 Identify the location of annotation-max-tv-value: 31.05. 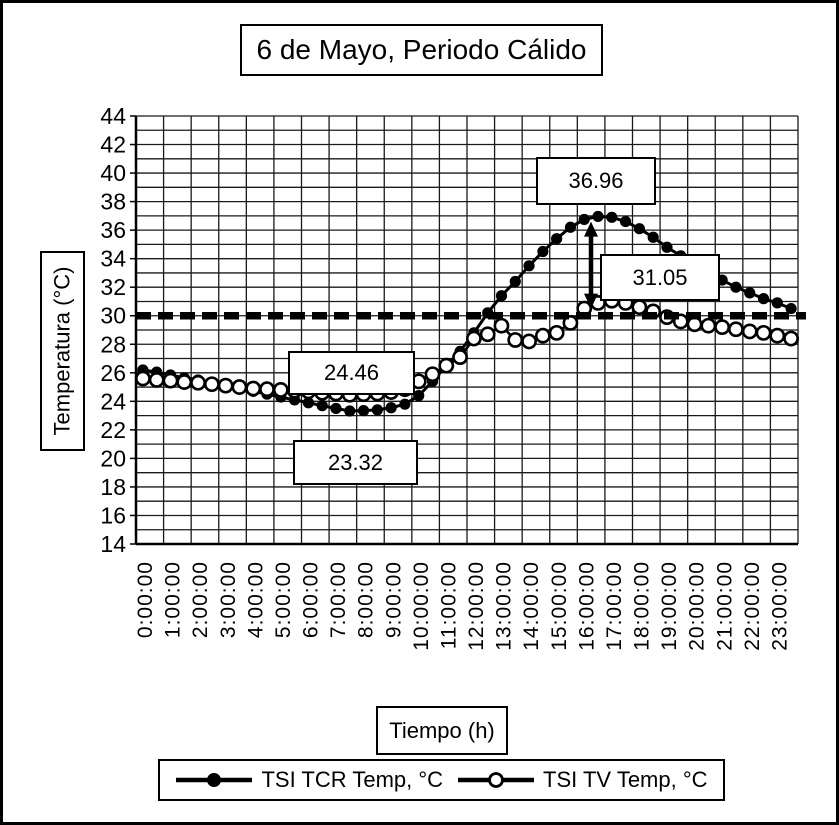
(660, 277).